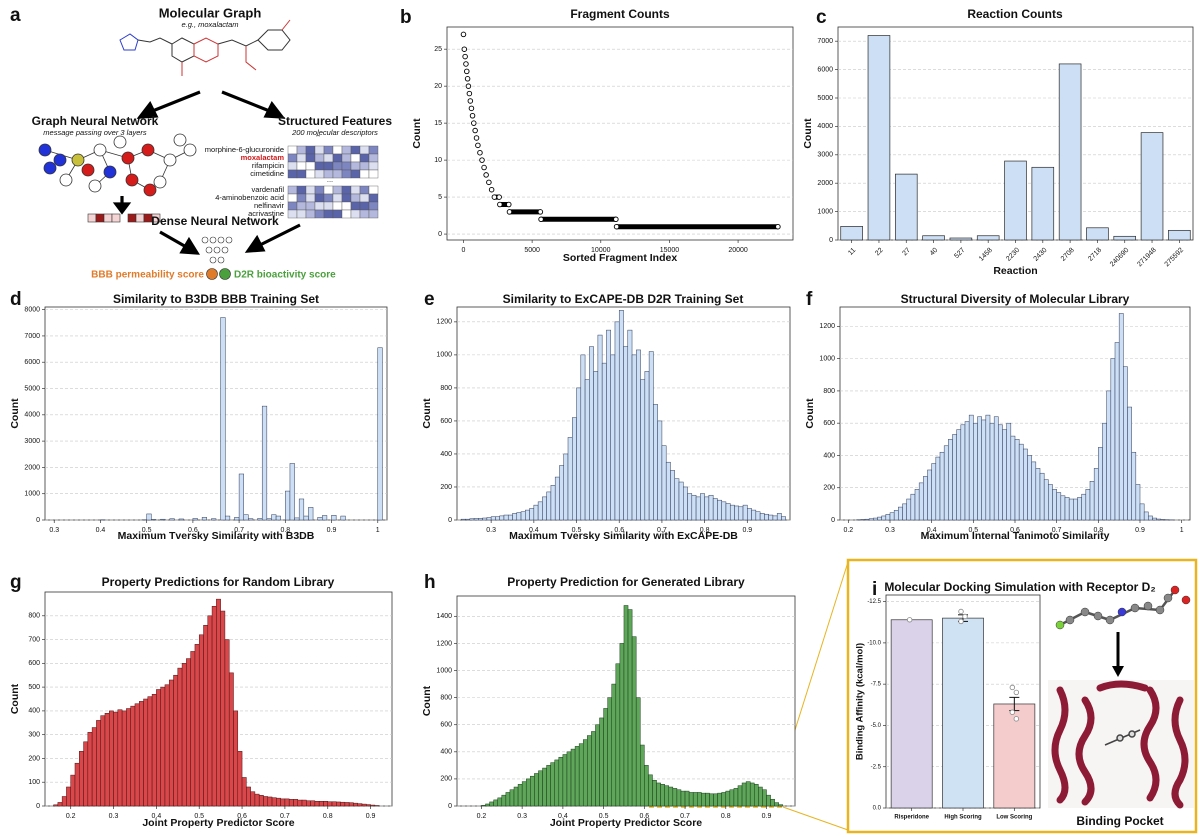 The image size is (1200, 837). What do you see at coordinates (140, 218) in the screenshot?
I see `embedding-vector` at bounding box center [140, 218].